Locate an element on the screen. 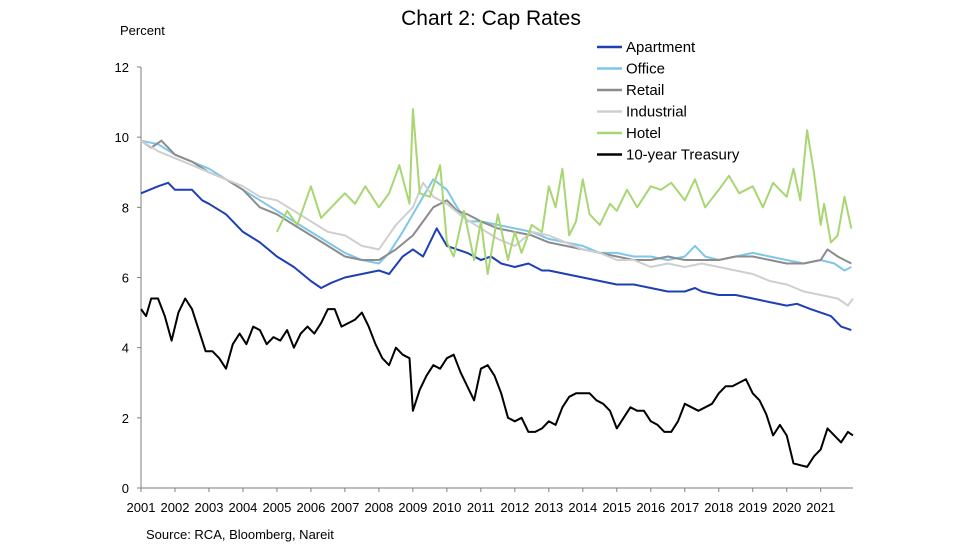 The width and height of the screenshot is (980, 551). x-tick-label: 2006 is located at coordinates (310, 507).